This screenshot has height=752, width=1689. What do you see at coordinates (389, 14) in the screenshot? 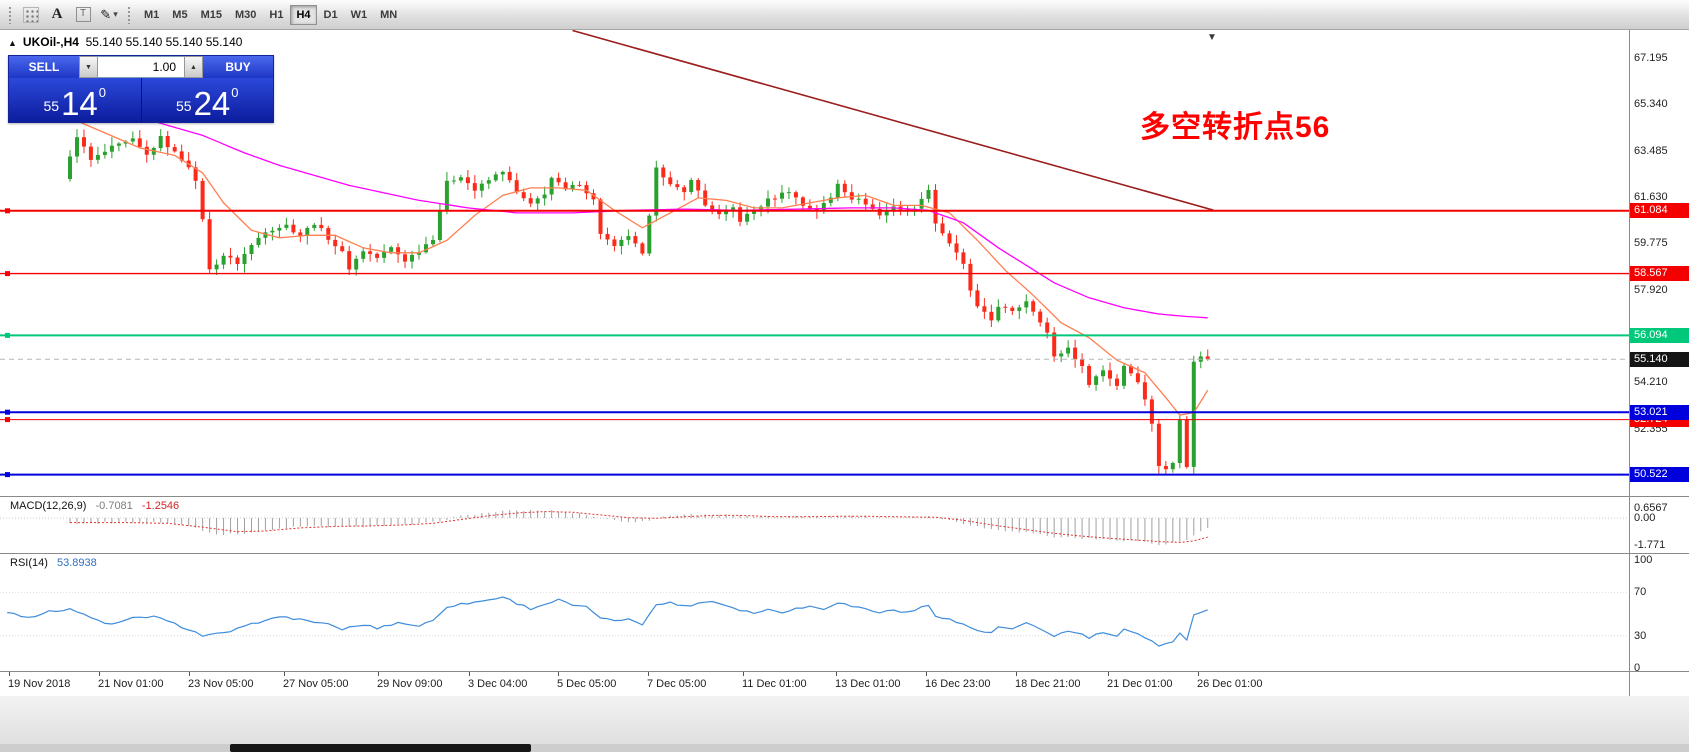
I see `timeframe-button-mn: MN` at bounding box center [389, 14].